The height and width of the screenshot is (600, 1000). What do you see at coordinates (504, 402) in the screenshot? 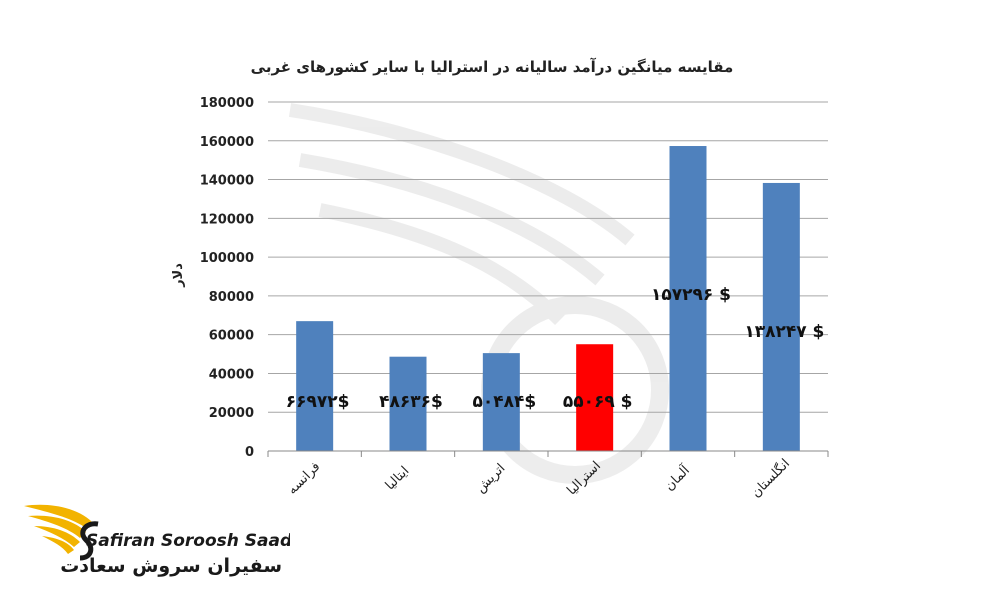
I see `data-label: ۵۰۴۸۴$` at bounding box center [504, 402].